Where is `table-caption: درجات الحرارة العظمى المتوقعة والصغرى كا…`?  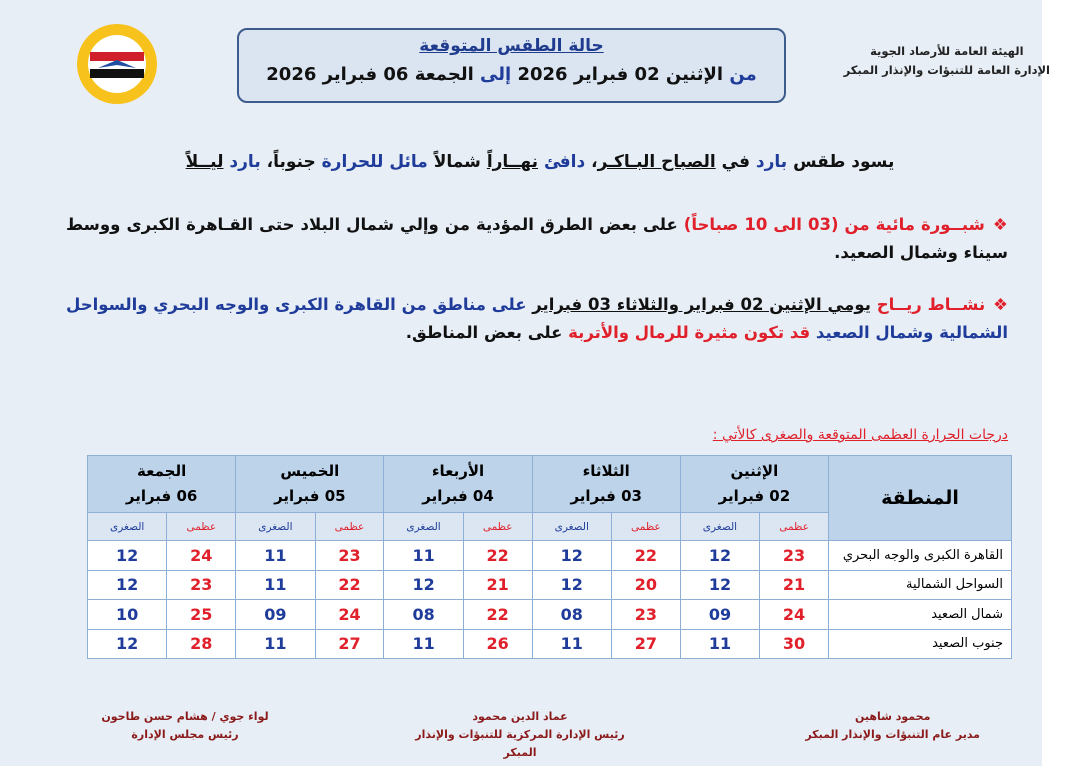
table-caption: درجات الحرارة العظمى المتوقعة والصغرى كا… is located at coordinates (860, 435).